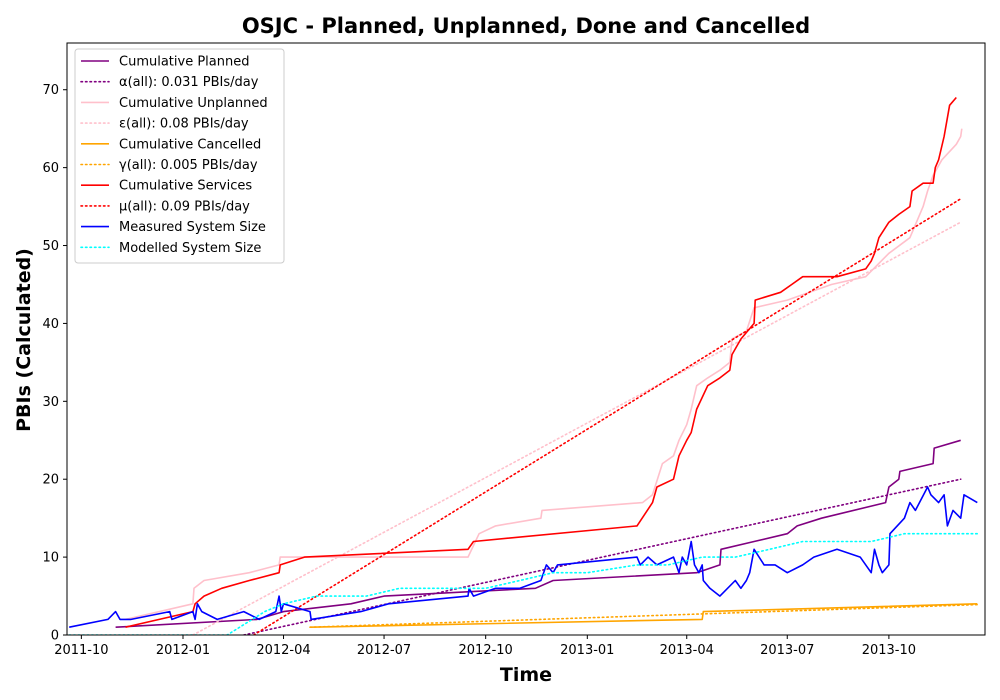 The width and height of the screenshot is (1000, 700). I want to click on y-tick-label: 70, so click(50, 90).